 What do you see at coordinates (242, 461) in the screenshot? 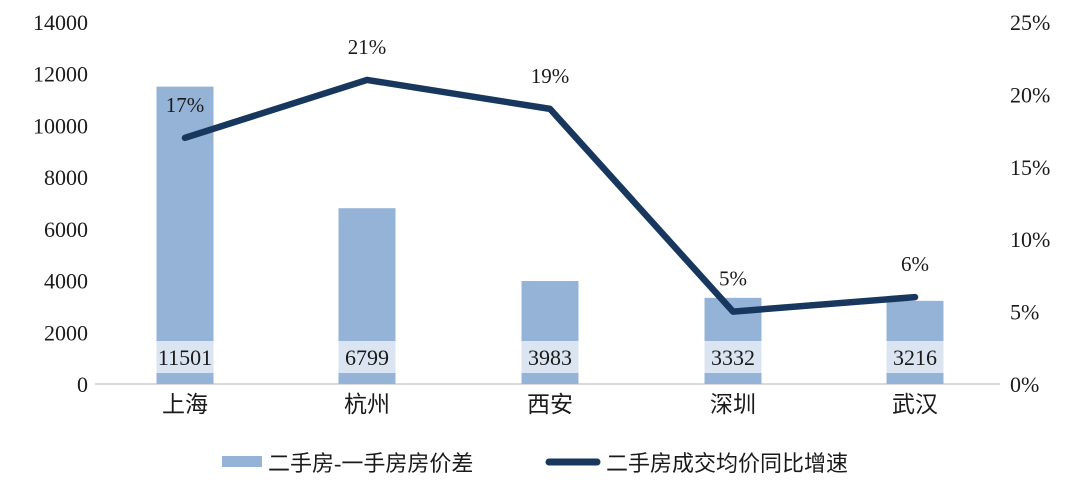
I see `legend-bar-swatch` at bounding box center [242, 461].